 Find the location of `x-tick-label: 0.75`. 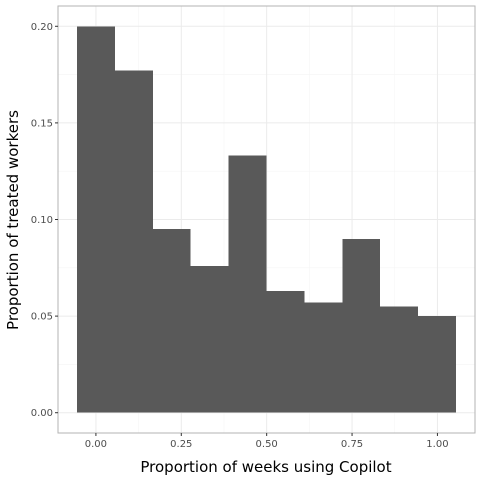

x-tick-label: 0.75 is located at coordinates (352, 444).